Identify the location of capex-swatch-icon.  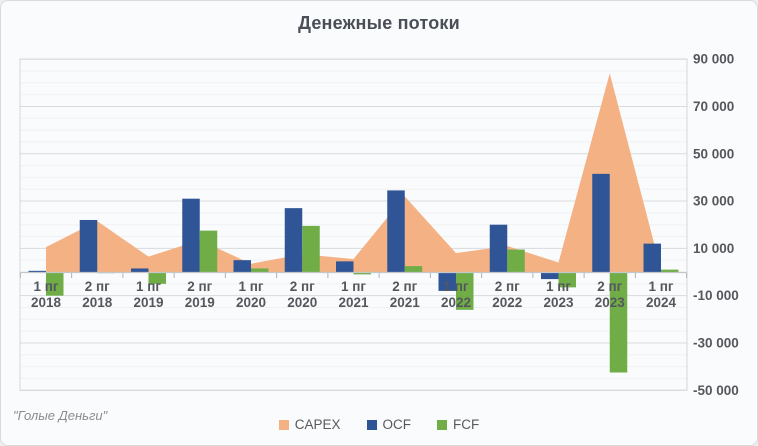
(283, 424).